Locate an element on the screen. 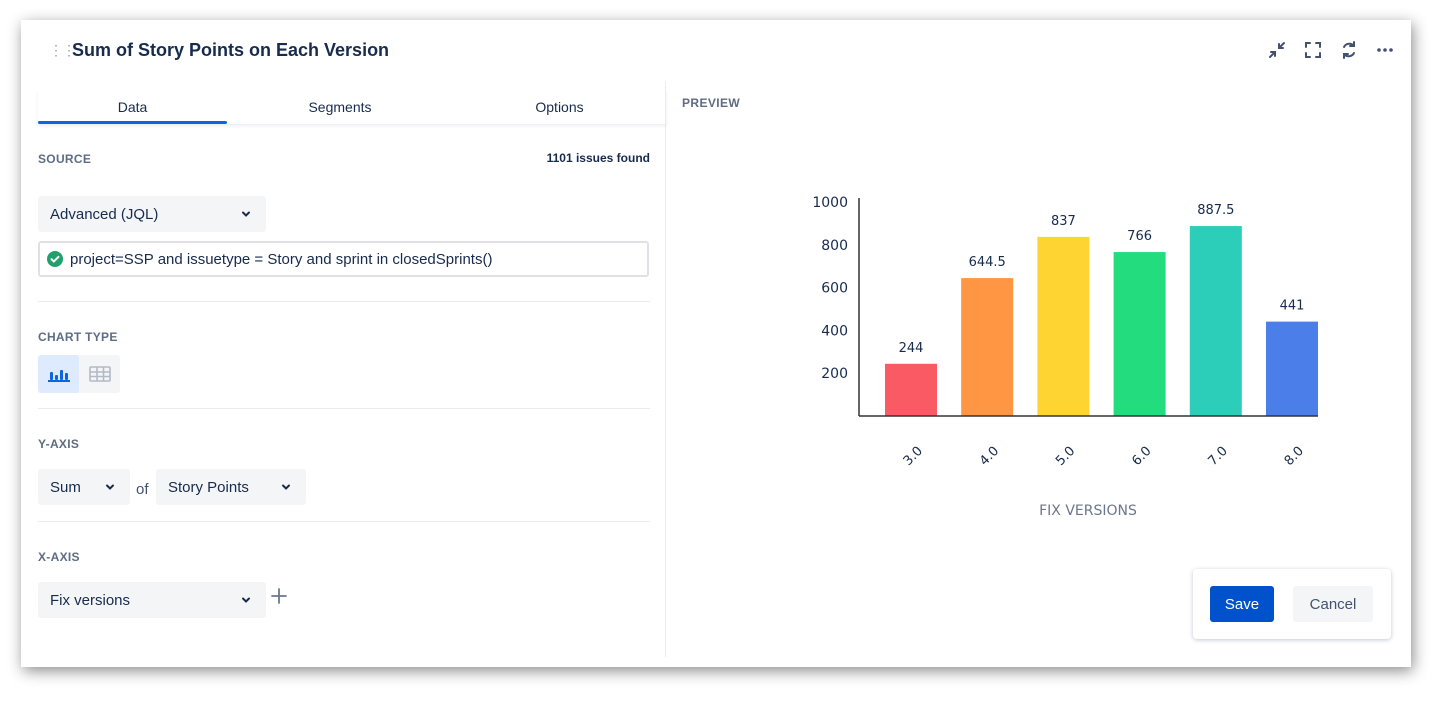 Image resolution: width=1453 pixels, height=709 pixels. x-axis-label: X-AXIS is located at coordinates (59, 557).